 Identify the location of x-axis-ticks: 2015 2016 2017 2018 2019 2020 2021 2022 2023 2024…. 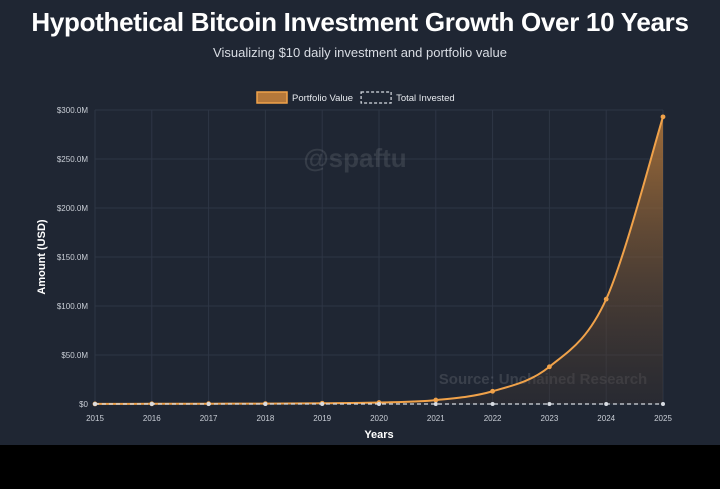
(379, 418).